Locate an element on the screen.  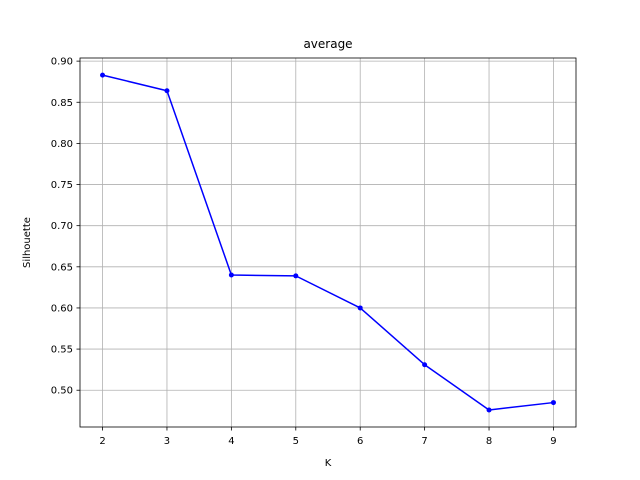
x-tick-label: 2 is located at coordinates (102, 441).